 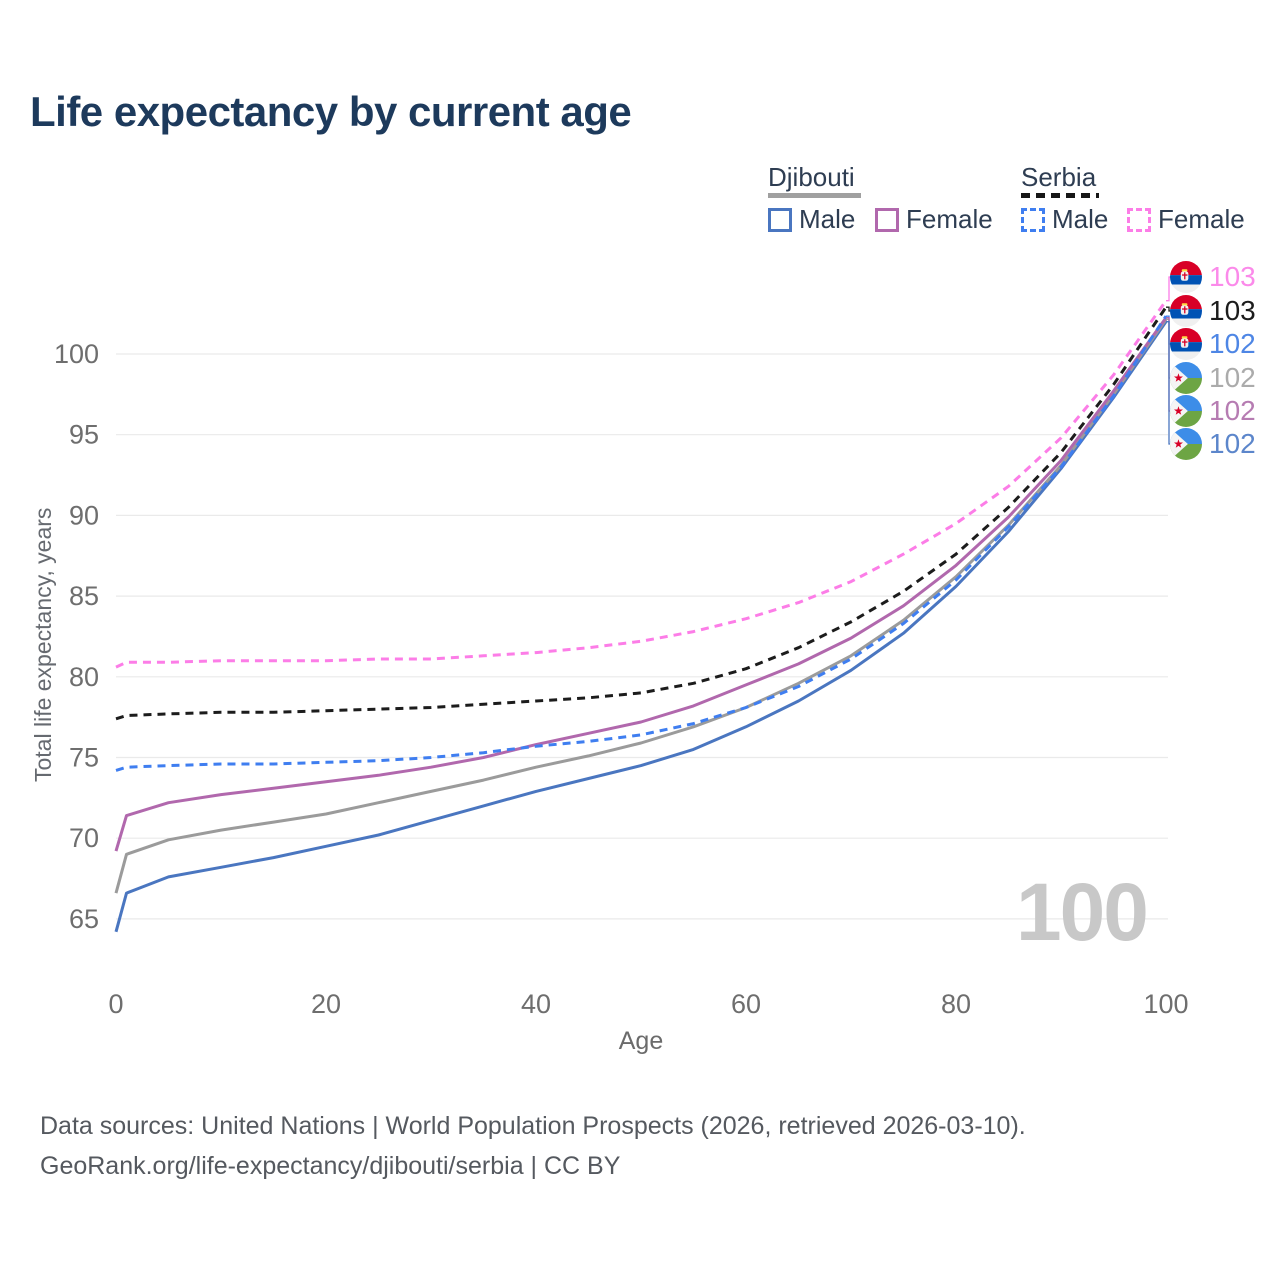 I want to click on x-tick-label: 20, so click(x=326, y=1004).